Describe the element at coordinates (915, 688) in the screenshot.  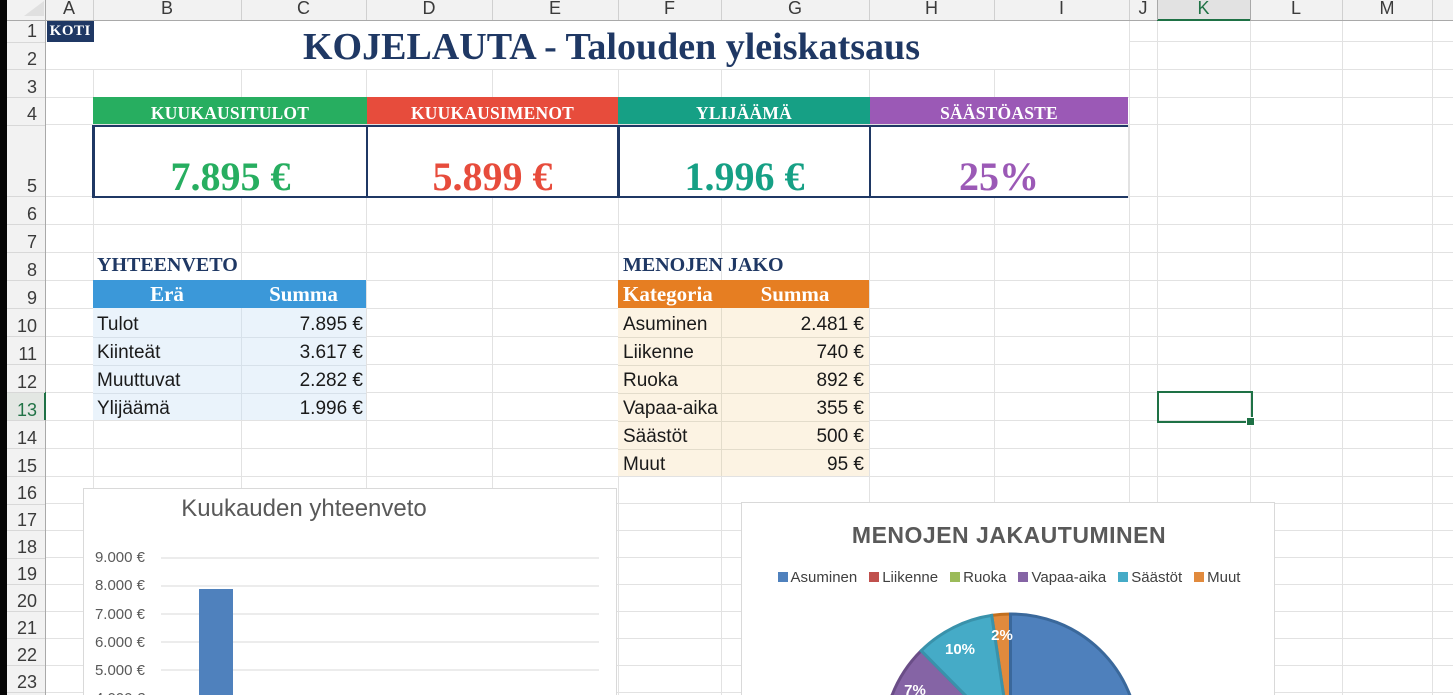
I see `svg-text: 7%` at that location.